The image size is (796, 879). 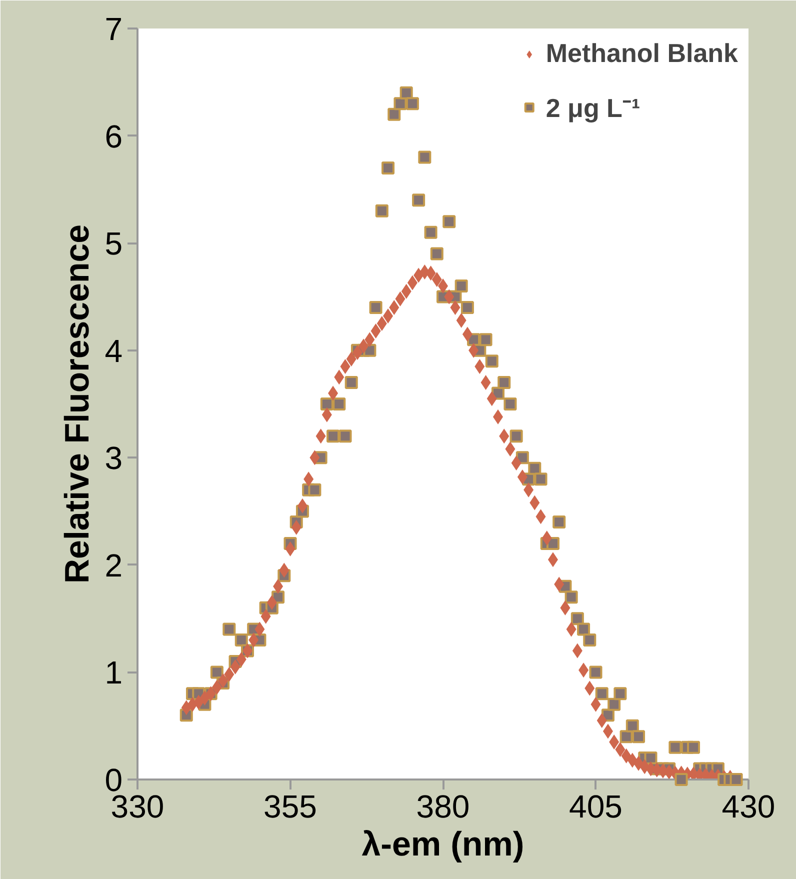 I want to click on y-tick-label: 1, so click(x=113, y=672).